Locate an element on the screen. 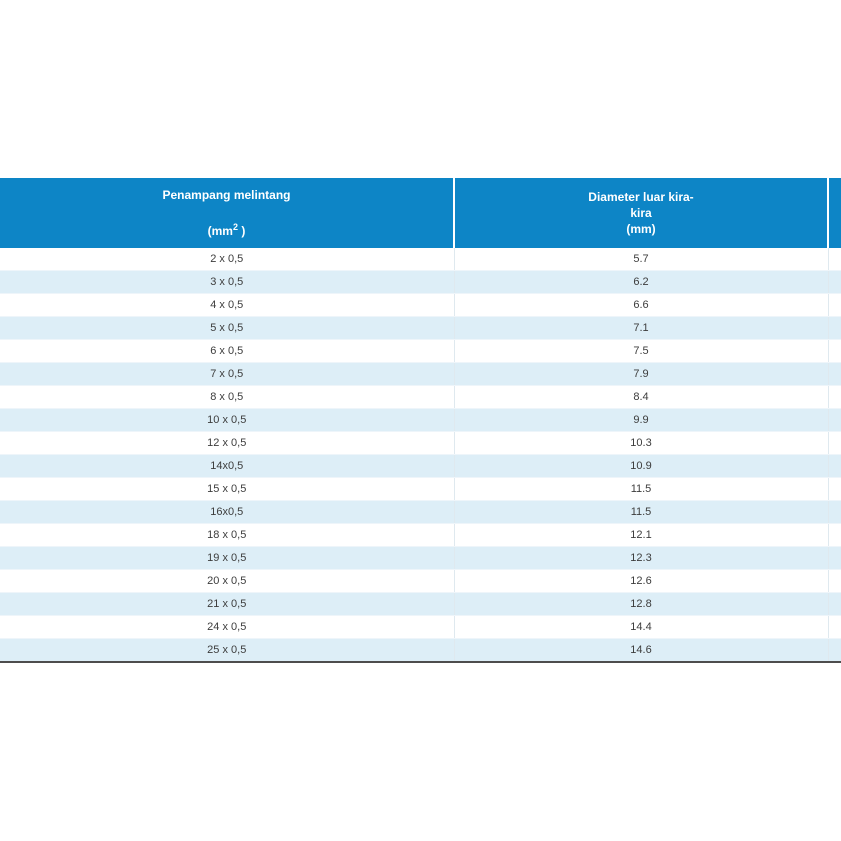 This screenshot has width=841, height=841. cell-diameter: 12.6 is located at coordinates (641, 581).